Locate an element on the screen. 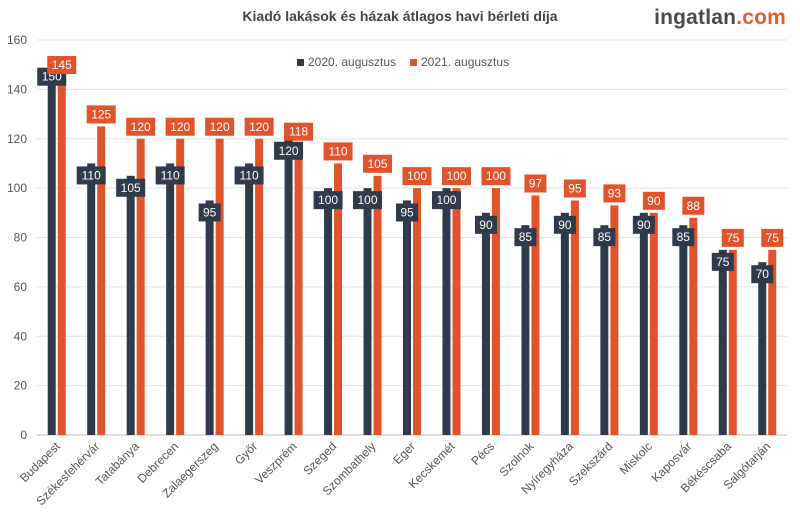 The width and height of the screenshot is (800, 525). data-label: 118 is located at coordinates (298, 132).